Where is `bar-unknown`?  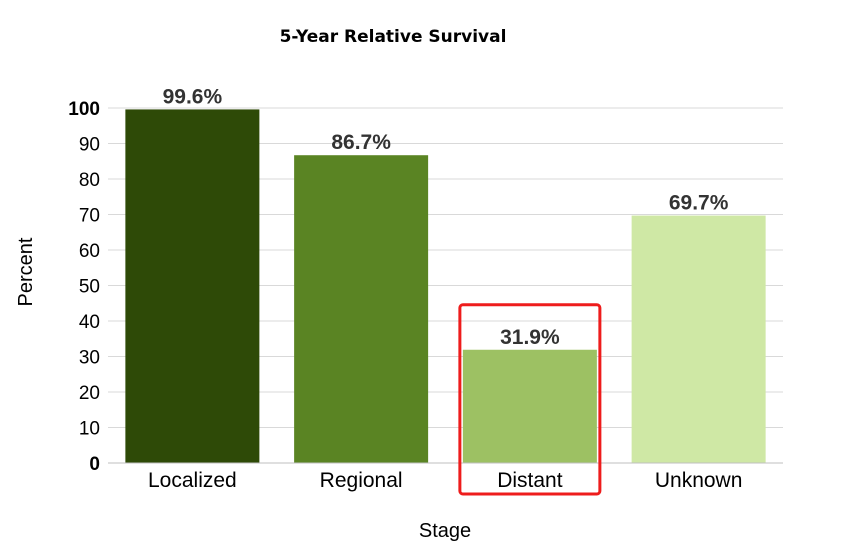
bar-unknown is located at coordinates (698, 339).